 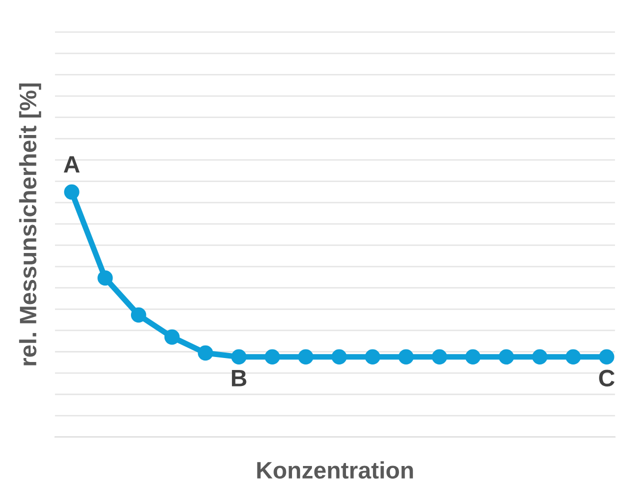 What do you see at coordinates (30, 224) in the screenshot?
I see `y-axis-title: rel. Messunsicherheit [%]` at bounding box center [30, 224].